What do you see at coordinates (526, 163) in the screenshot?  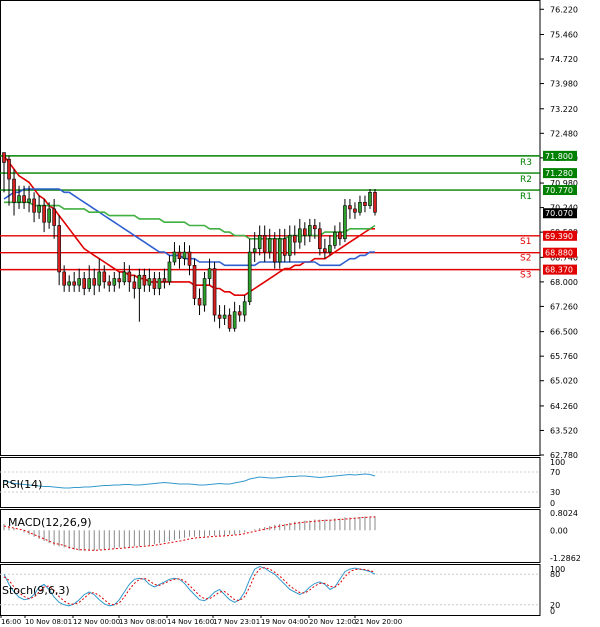 I see `level-name: R3` at bounding box center [526, 163].